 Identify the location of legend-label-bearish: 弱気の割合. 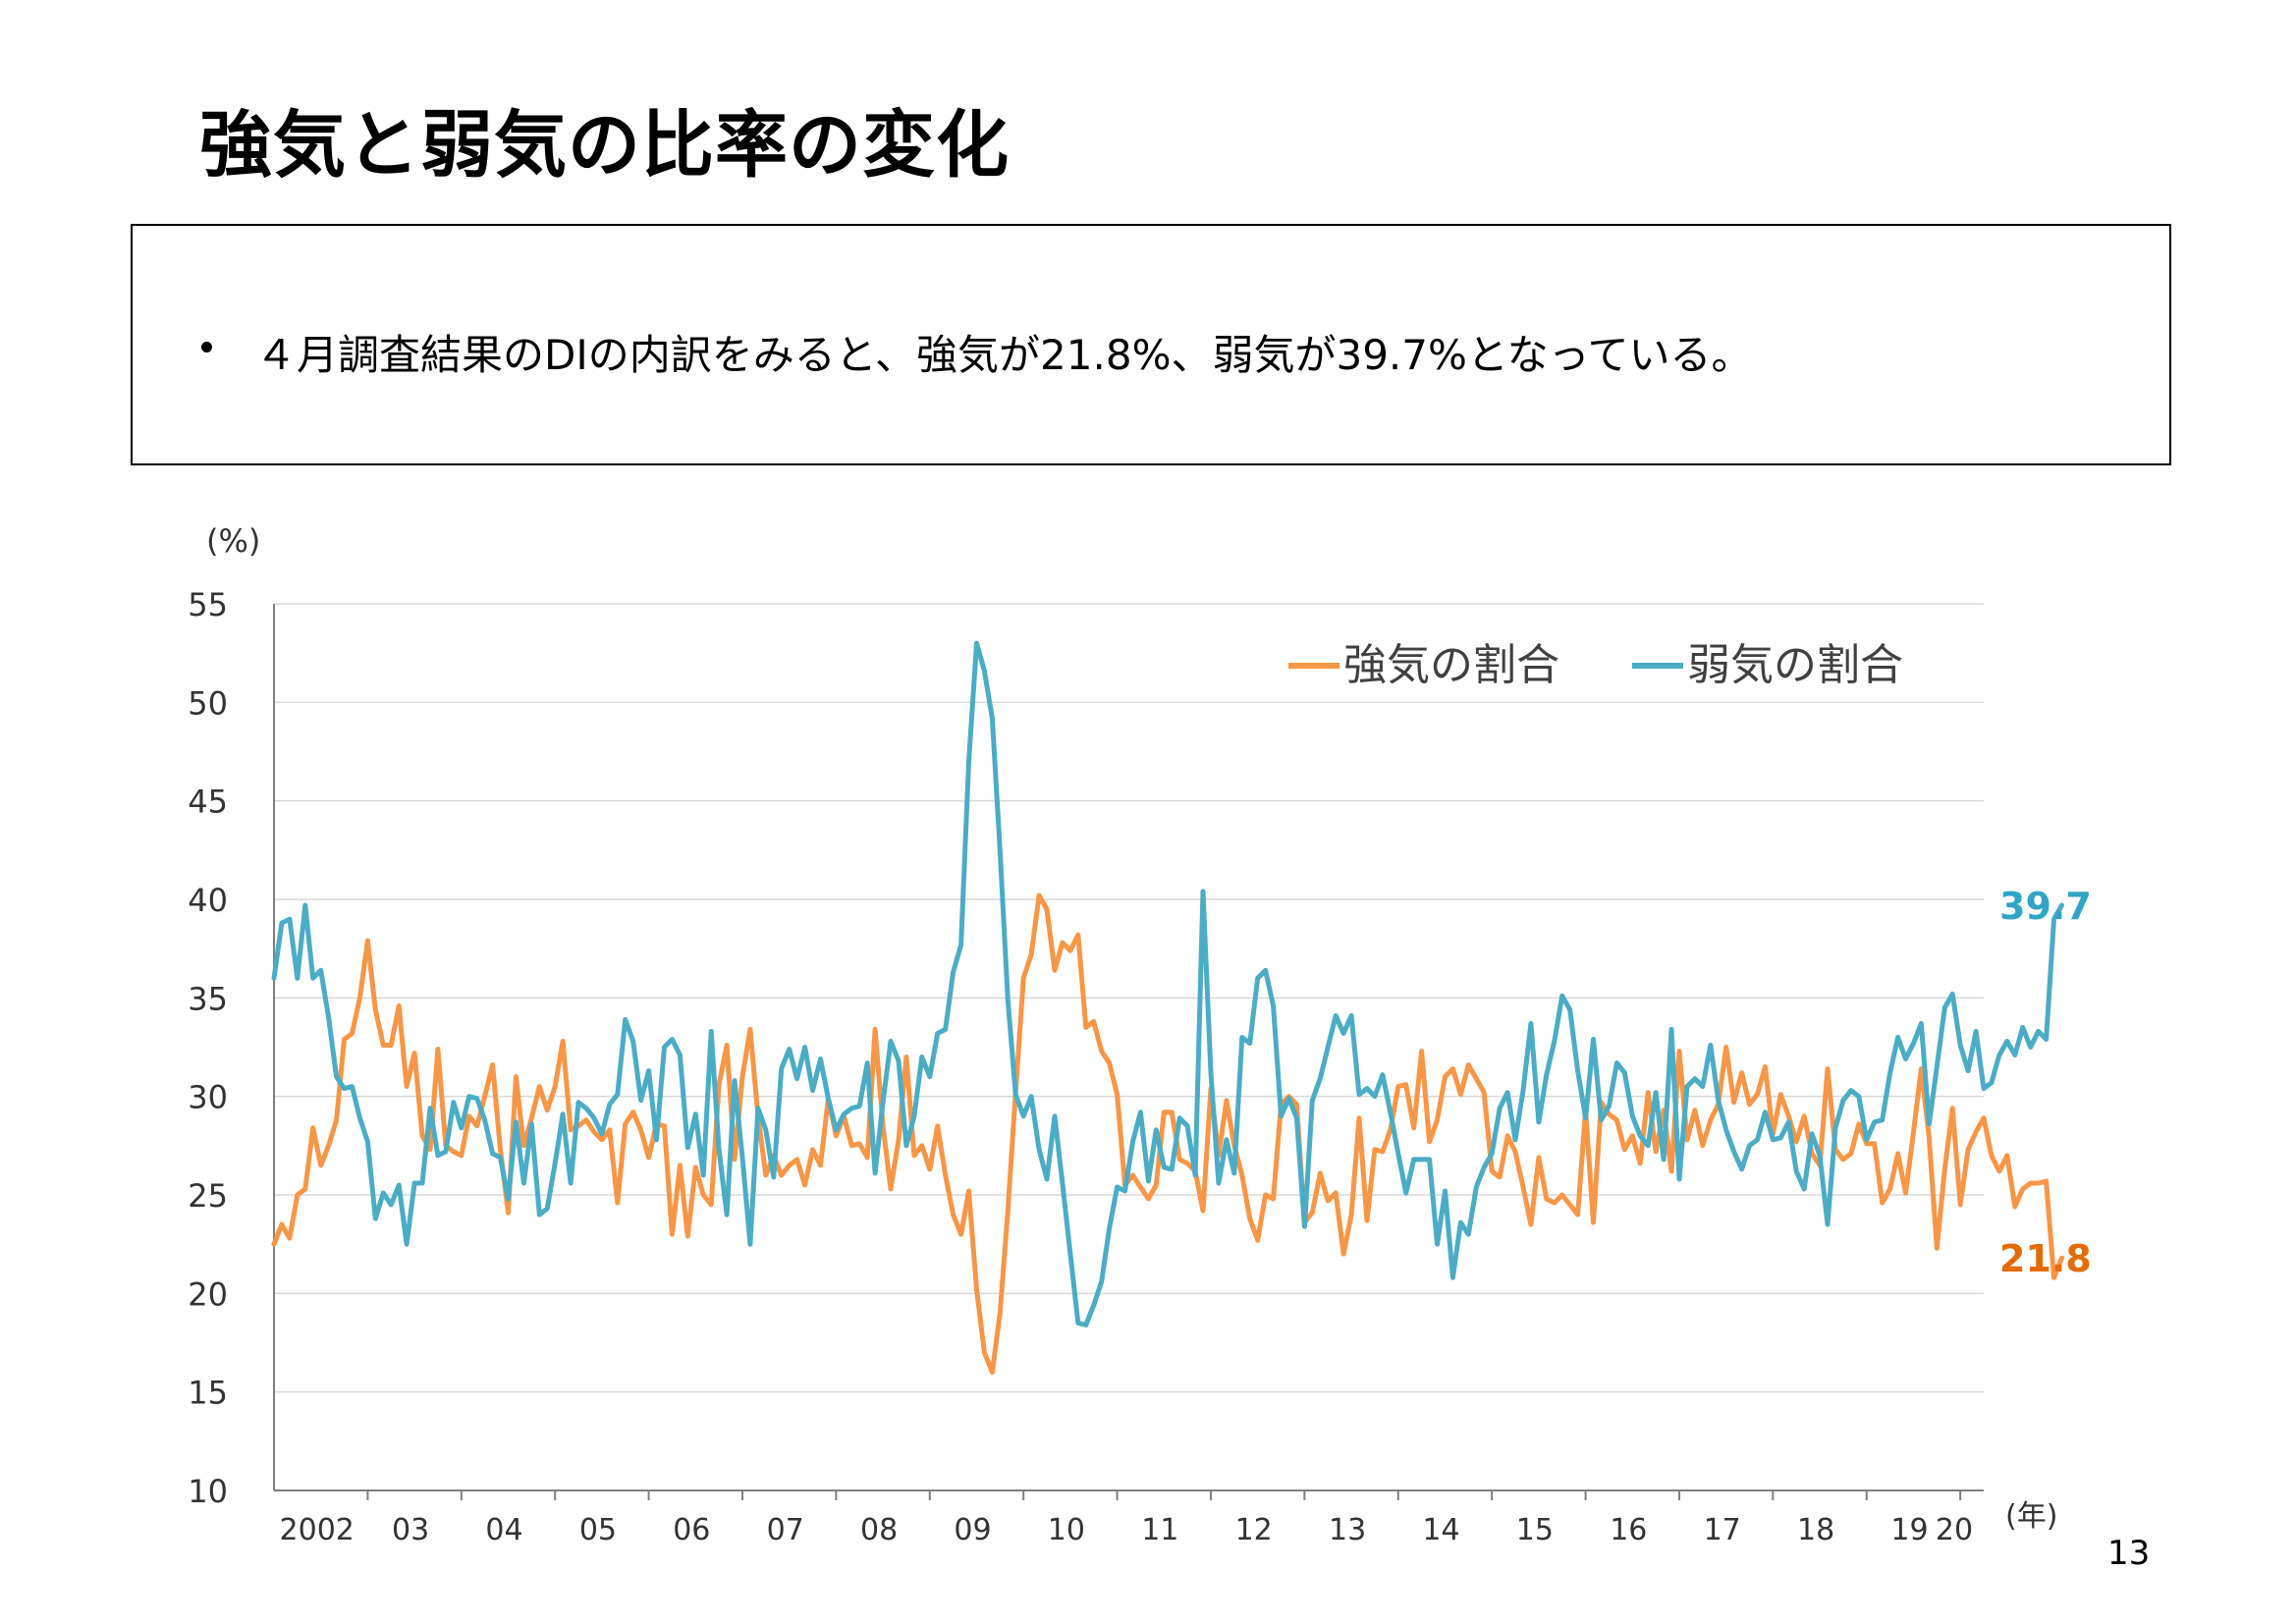
(1795, 665).